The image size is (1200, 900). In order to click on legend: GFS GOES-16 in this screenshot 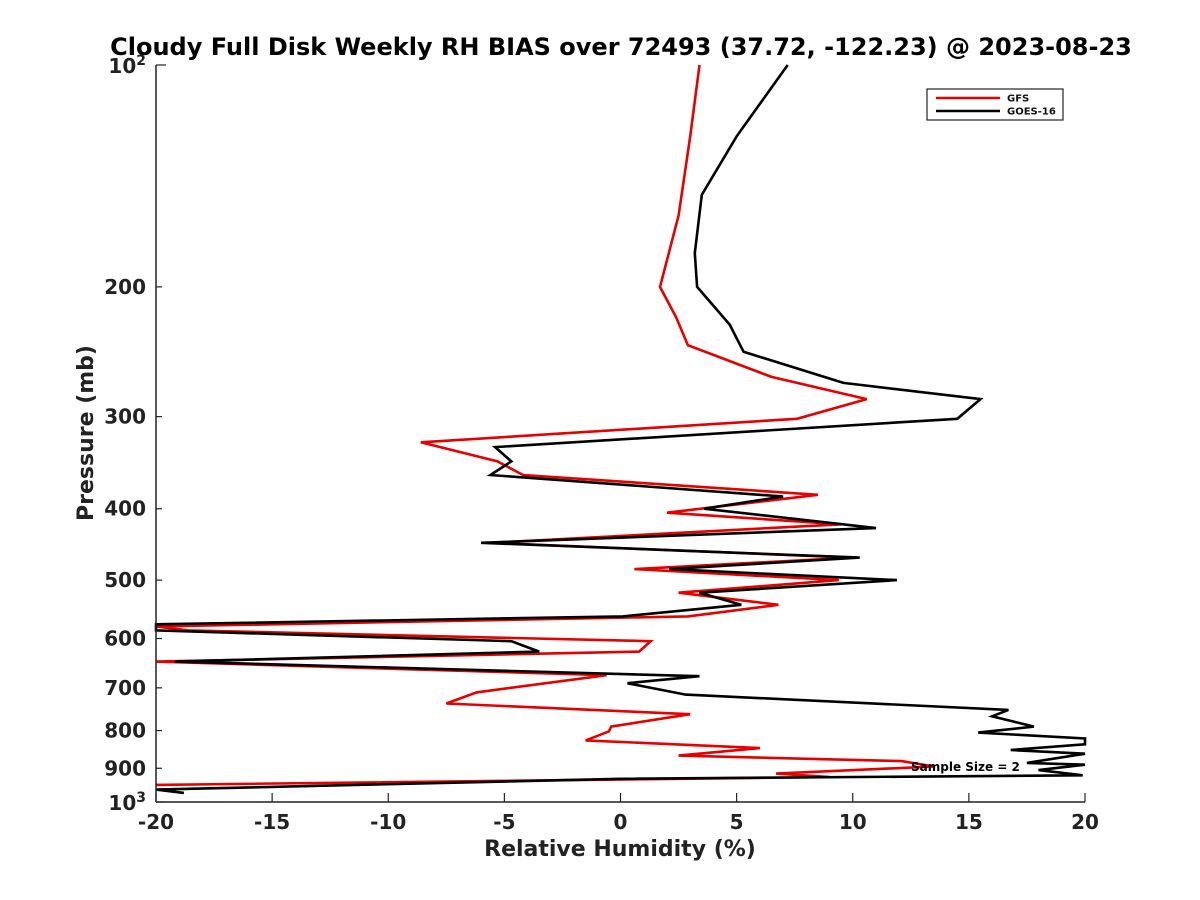, I will do `click(995, 104)`.